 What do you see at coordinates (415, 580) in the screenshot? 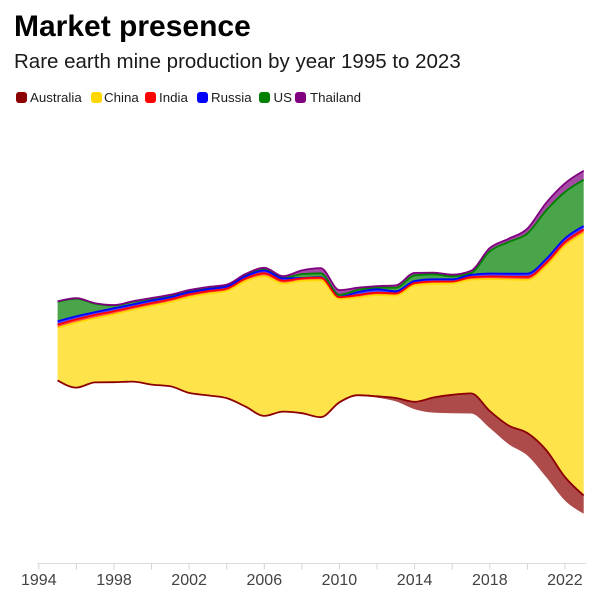
I see `svg-text: 2014` at bounding box center [415, 580].